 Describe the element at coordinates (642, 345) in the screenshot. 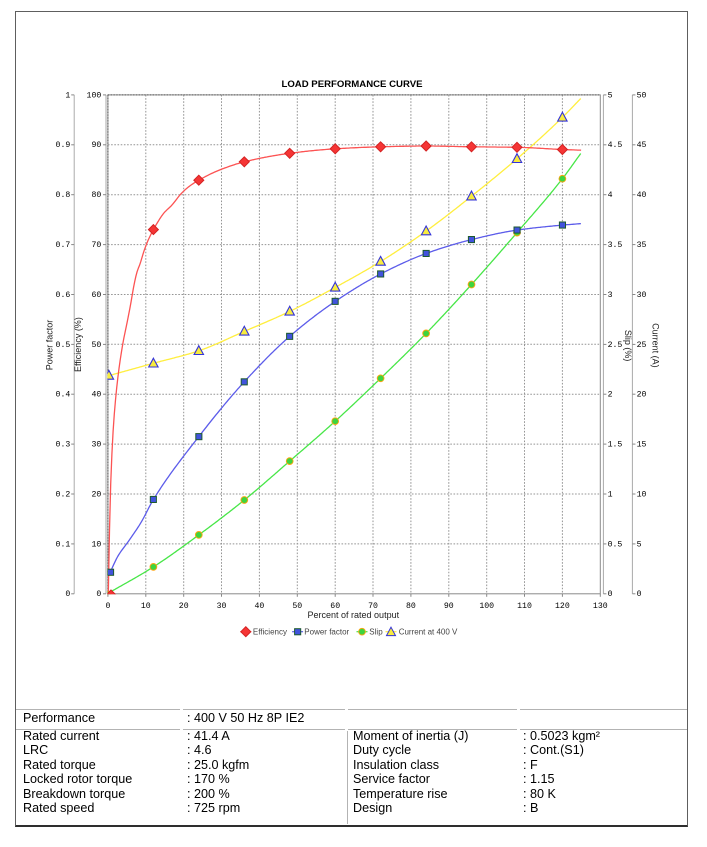

I see `svg-text: 25` at that location.